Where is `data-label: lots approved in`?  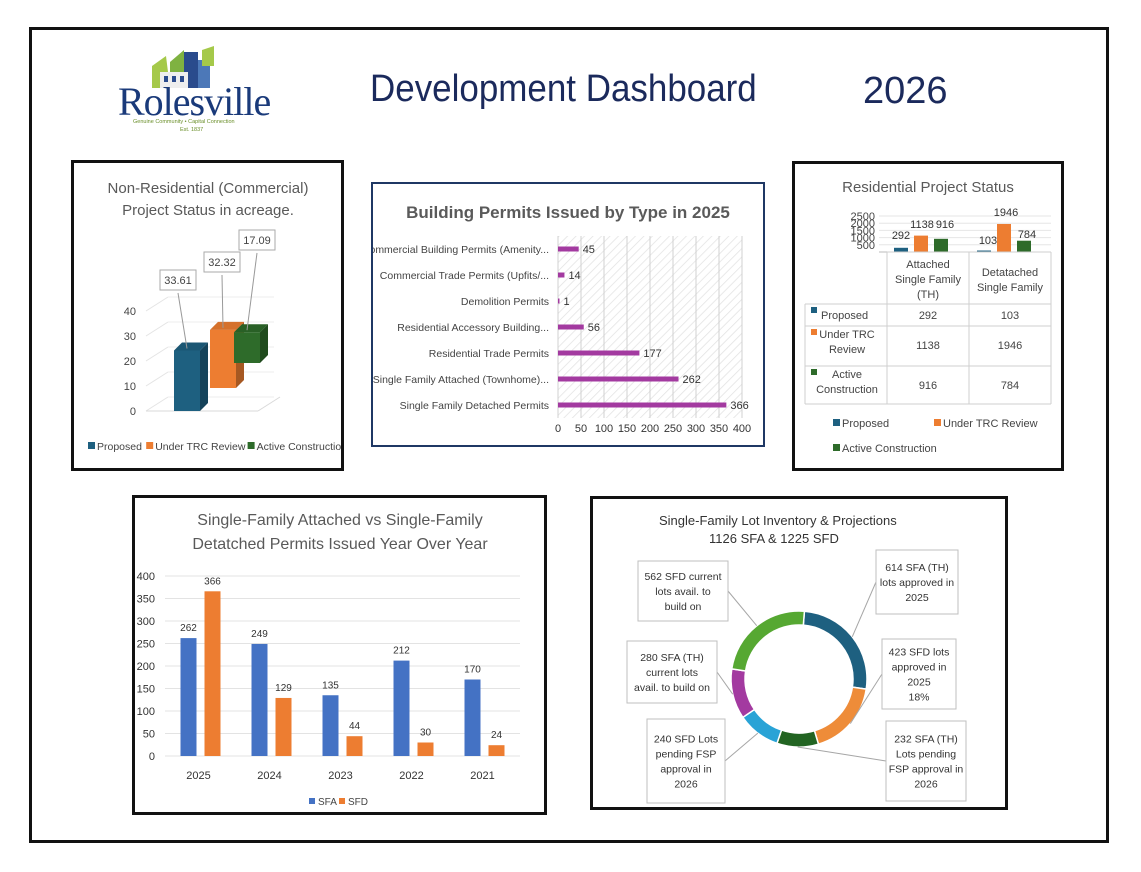 data-label: lots approved in is located at coordinates (917, 583).